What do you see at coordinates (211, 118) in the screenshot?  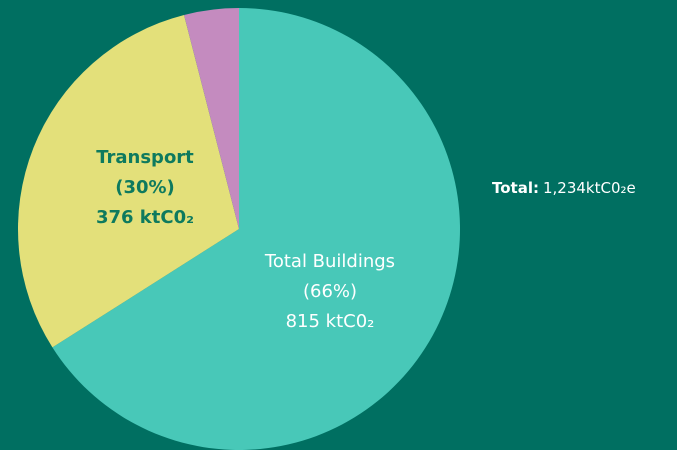 I see `pie-slice` at bounding box center [211, 118].